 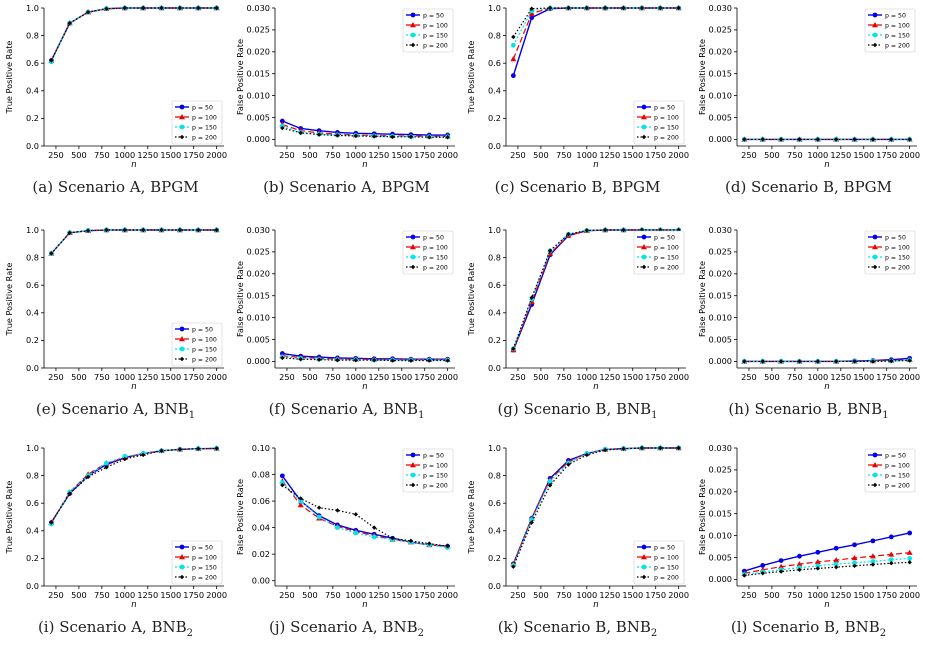 I want to click on caption-text: (a) Scenario A, BPGM, so click(x=115, y=187).